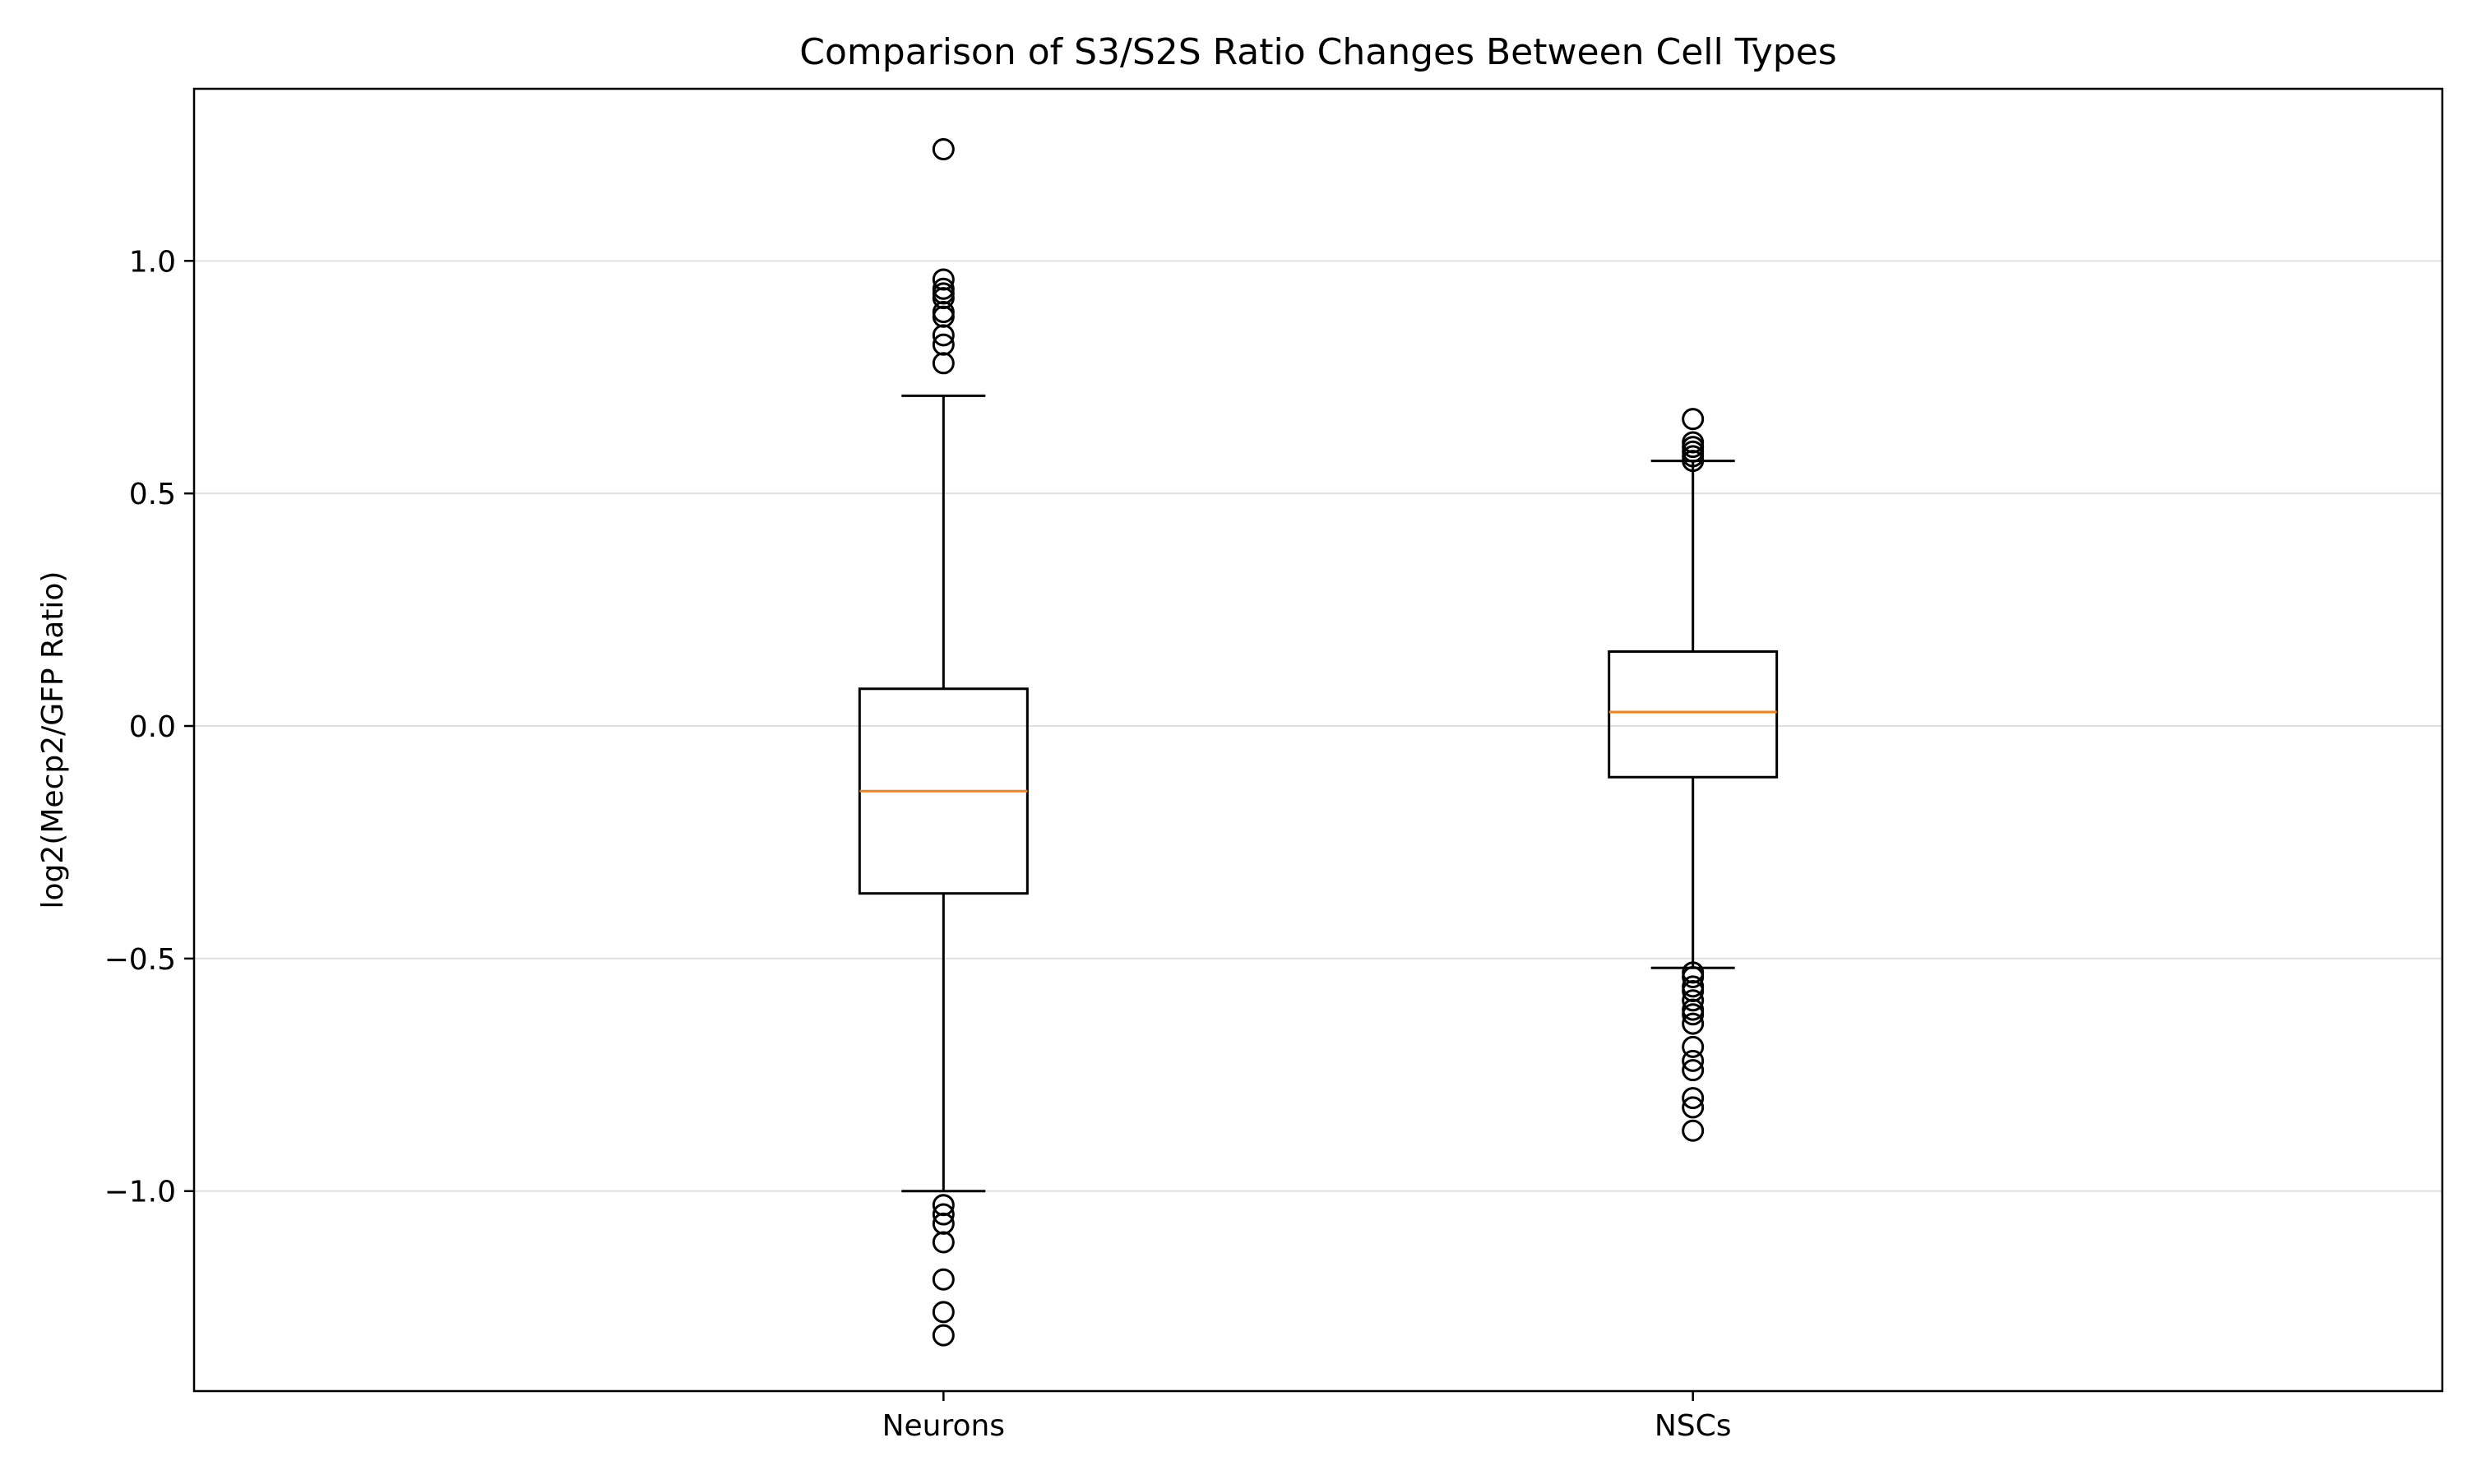  Describe the element at coordinates (1694, 715) in the screenshot. I see `iqr-box` at that location.